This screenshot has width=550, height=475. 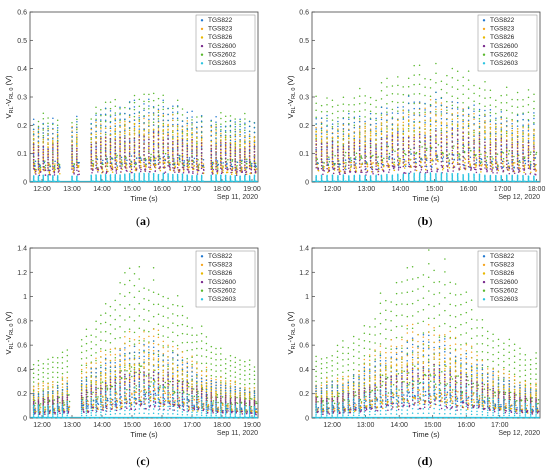 What do you see at coordinates (304, 69) in the screenshot?
I see `y-tick-label: 0.4` at bounding box center [304, 69].